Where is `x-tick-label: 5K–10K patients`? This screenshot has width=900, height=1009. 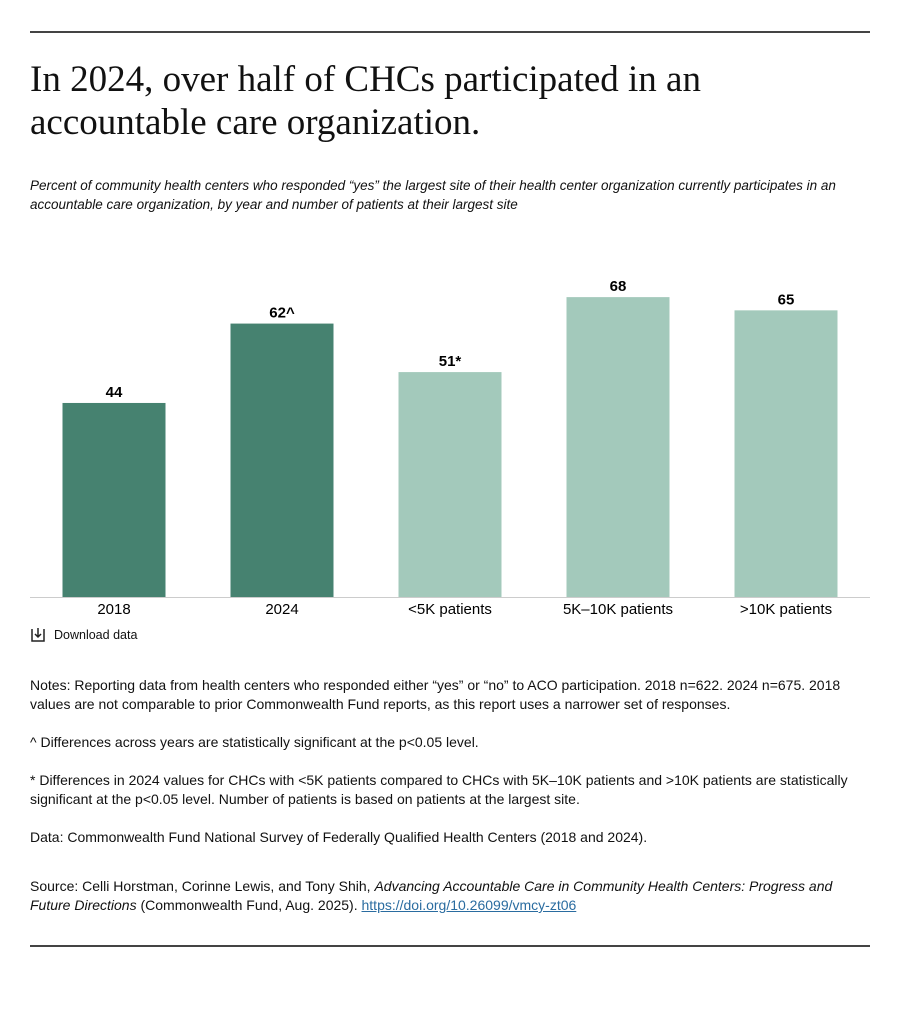 x-tick-label: 5K–10K patients is located at coordinates (618, 609).